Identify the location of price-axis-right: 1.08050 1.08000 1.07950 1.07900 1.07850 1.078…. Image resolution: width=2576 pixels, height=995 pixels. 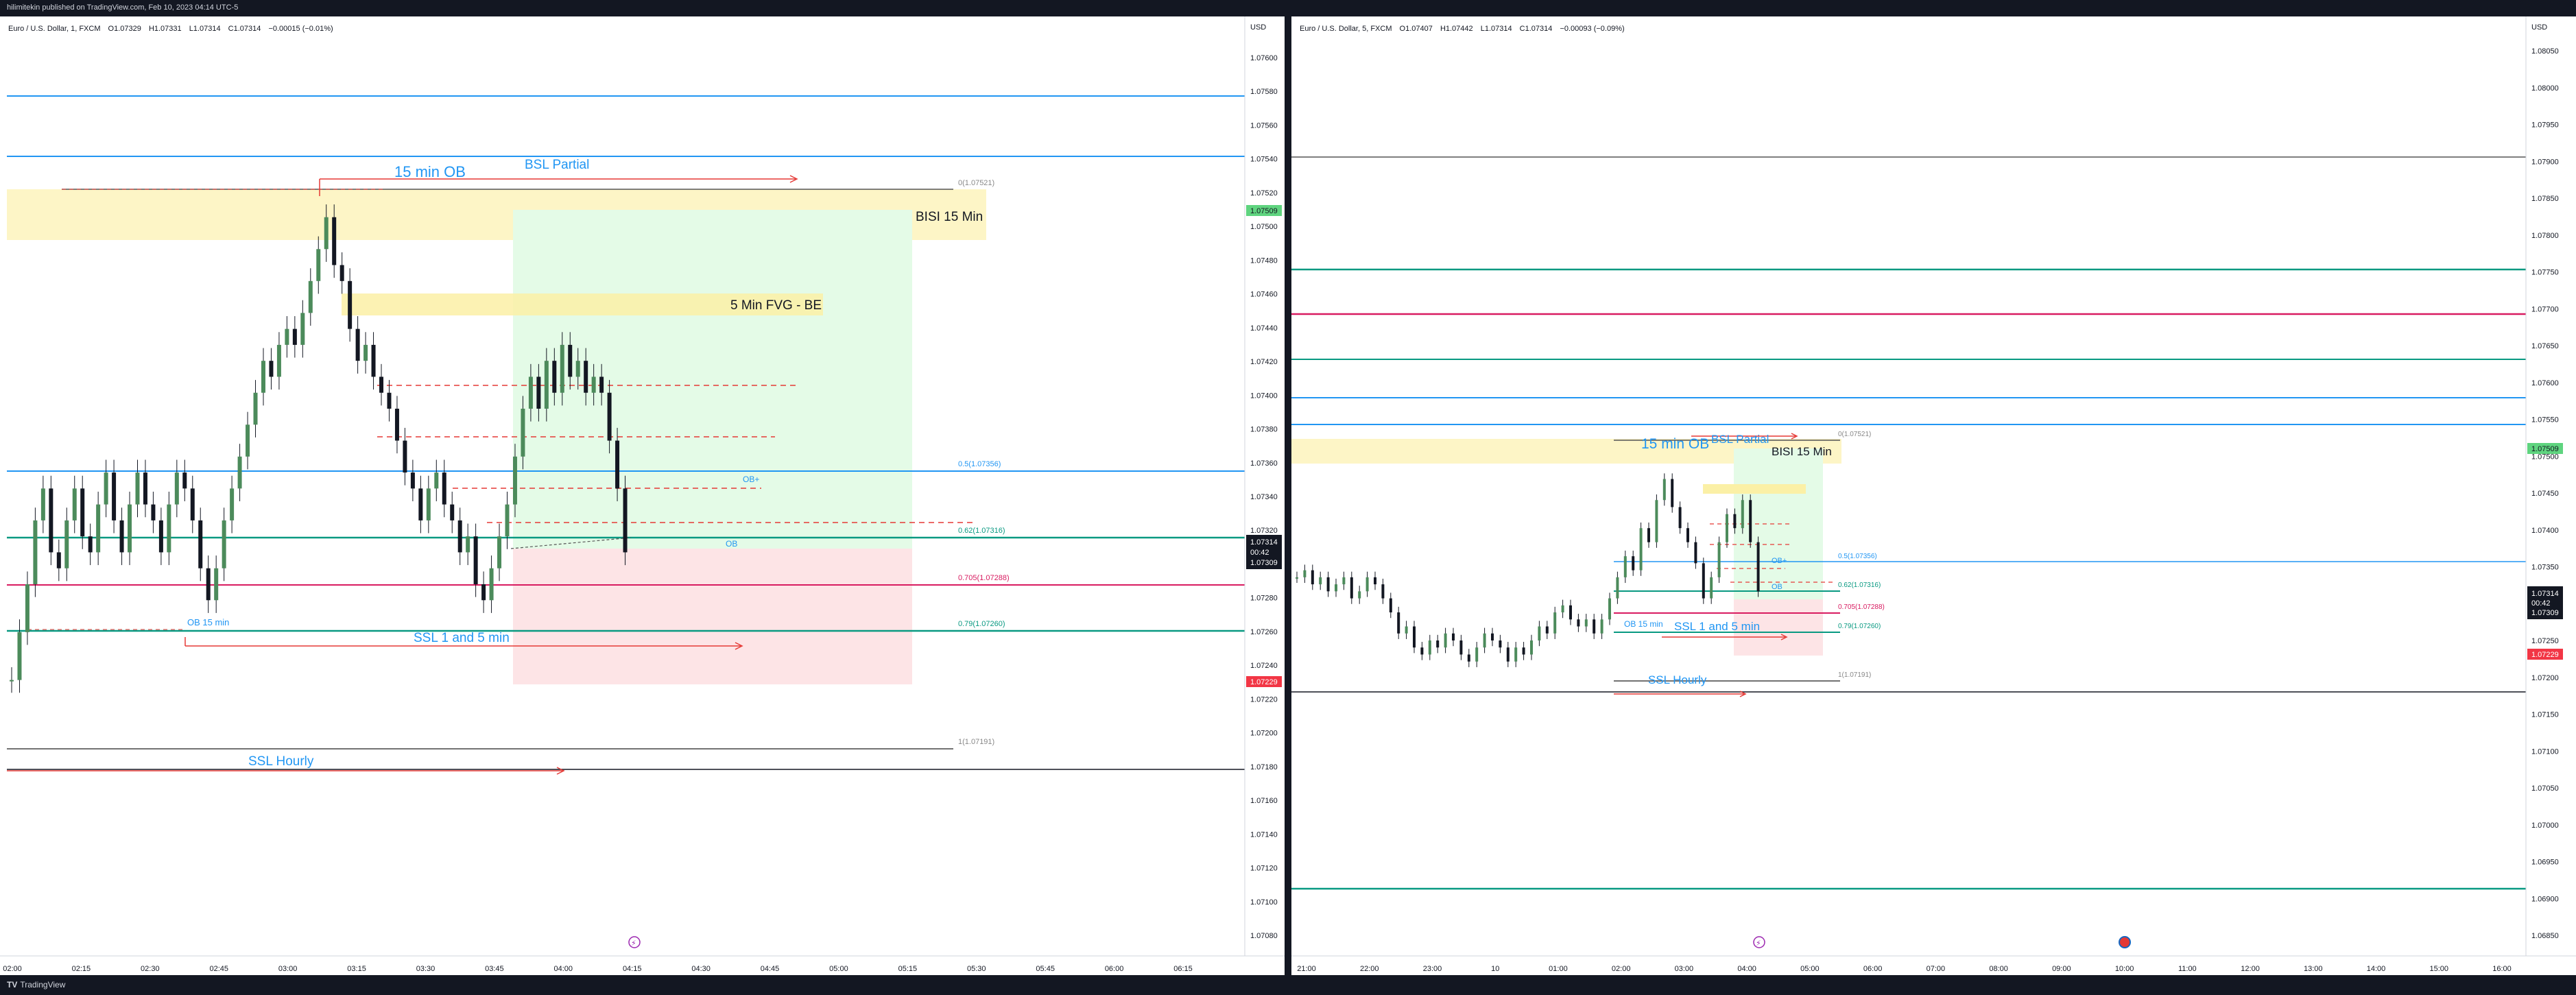
(2545, 493).